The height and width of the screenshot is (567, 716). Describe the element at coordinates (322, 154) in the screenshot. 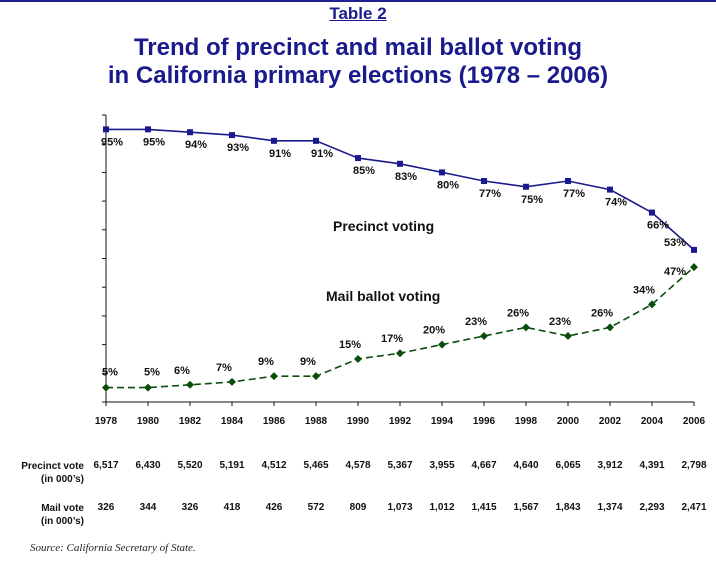

I see `precinct-data-label: 91%` at that location.